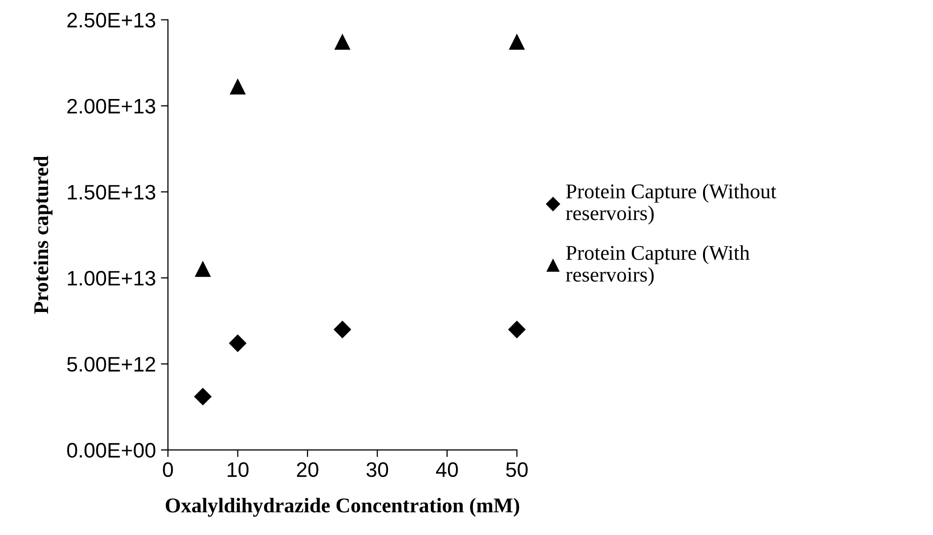 Image resolution: width=933 pixels, height=535 pixels. What do you see at coordinates (112, 278) in the screenshot?
I see `y-tick-label: 1.00E+13` at bounding box center [112, 278].